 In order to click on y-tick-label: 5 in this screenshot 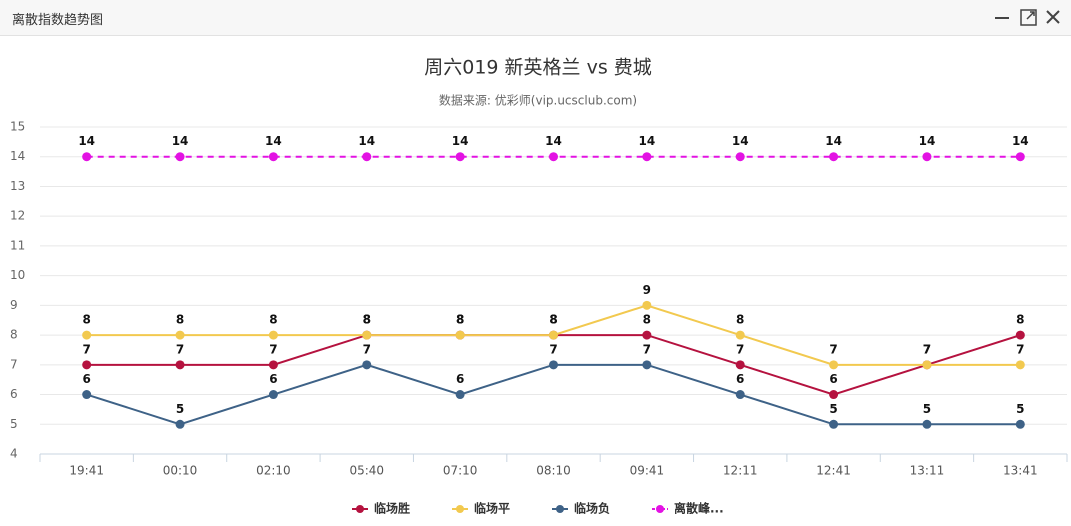, I will do `click(14, 424)`.